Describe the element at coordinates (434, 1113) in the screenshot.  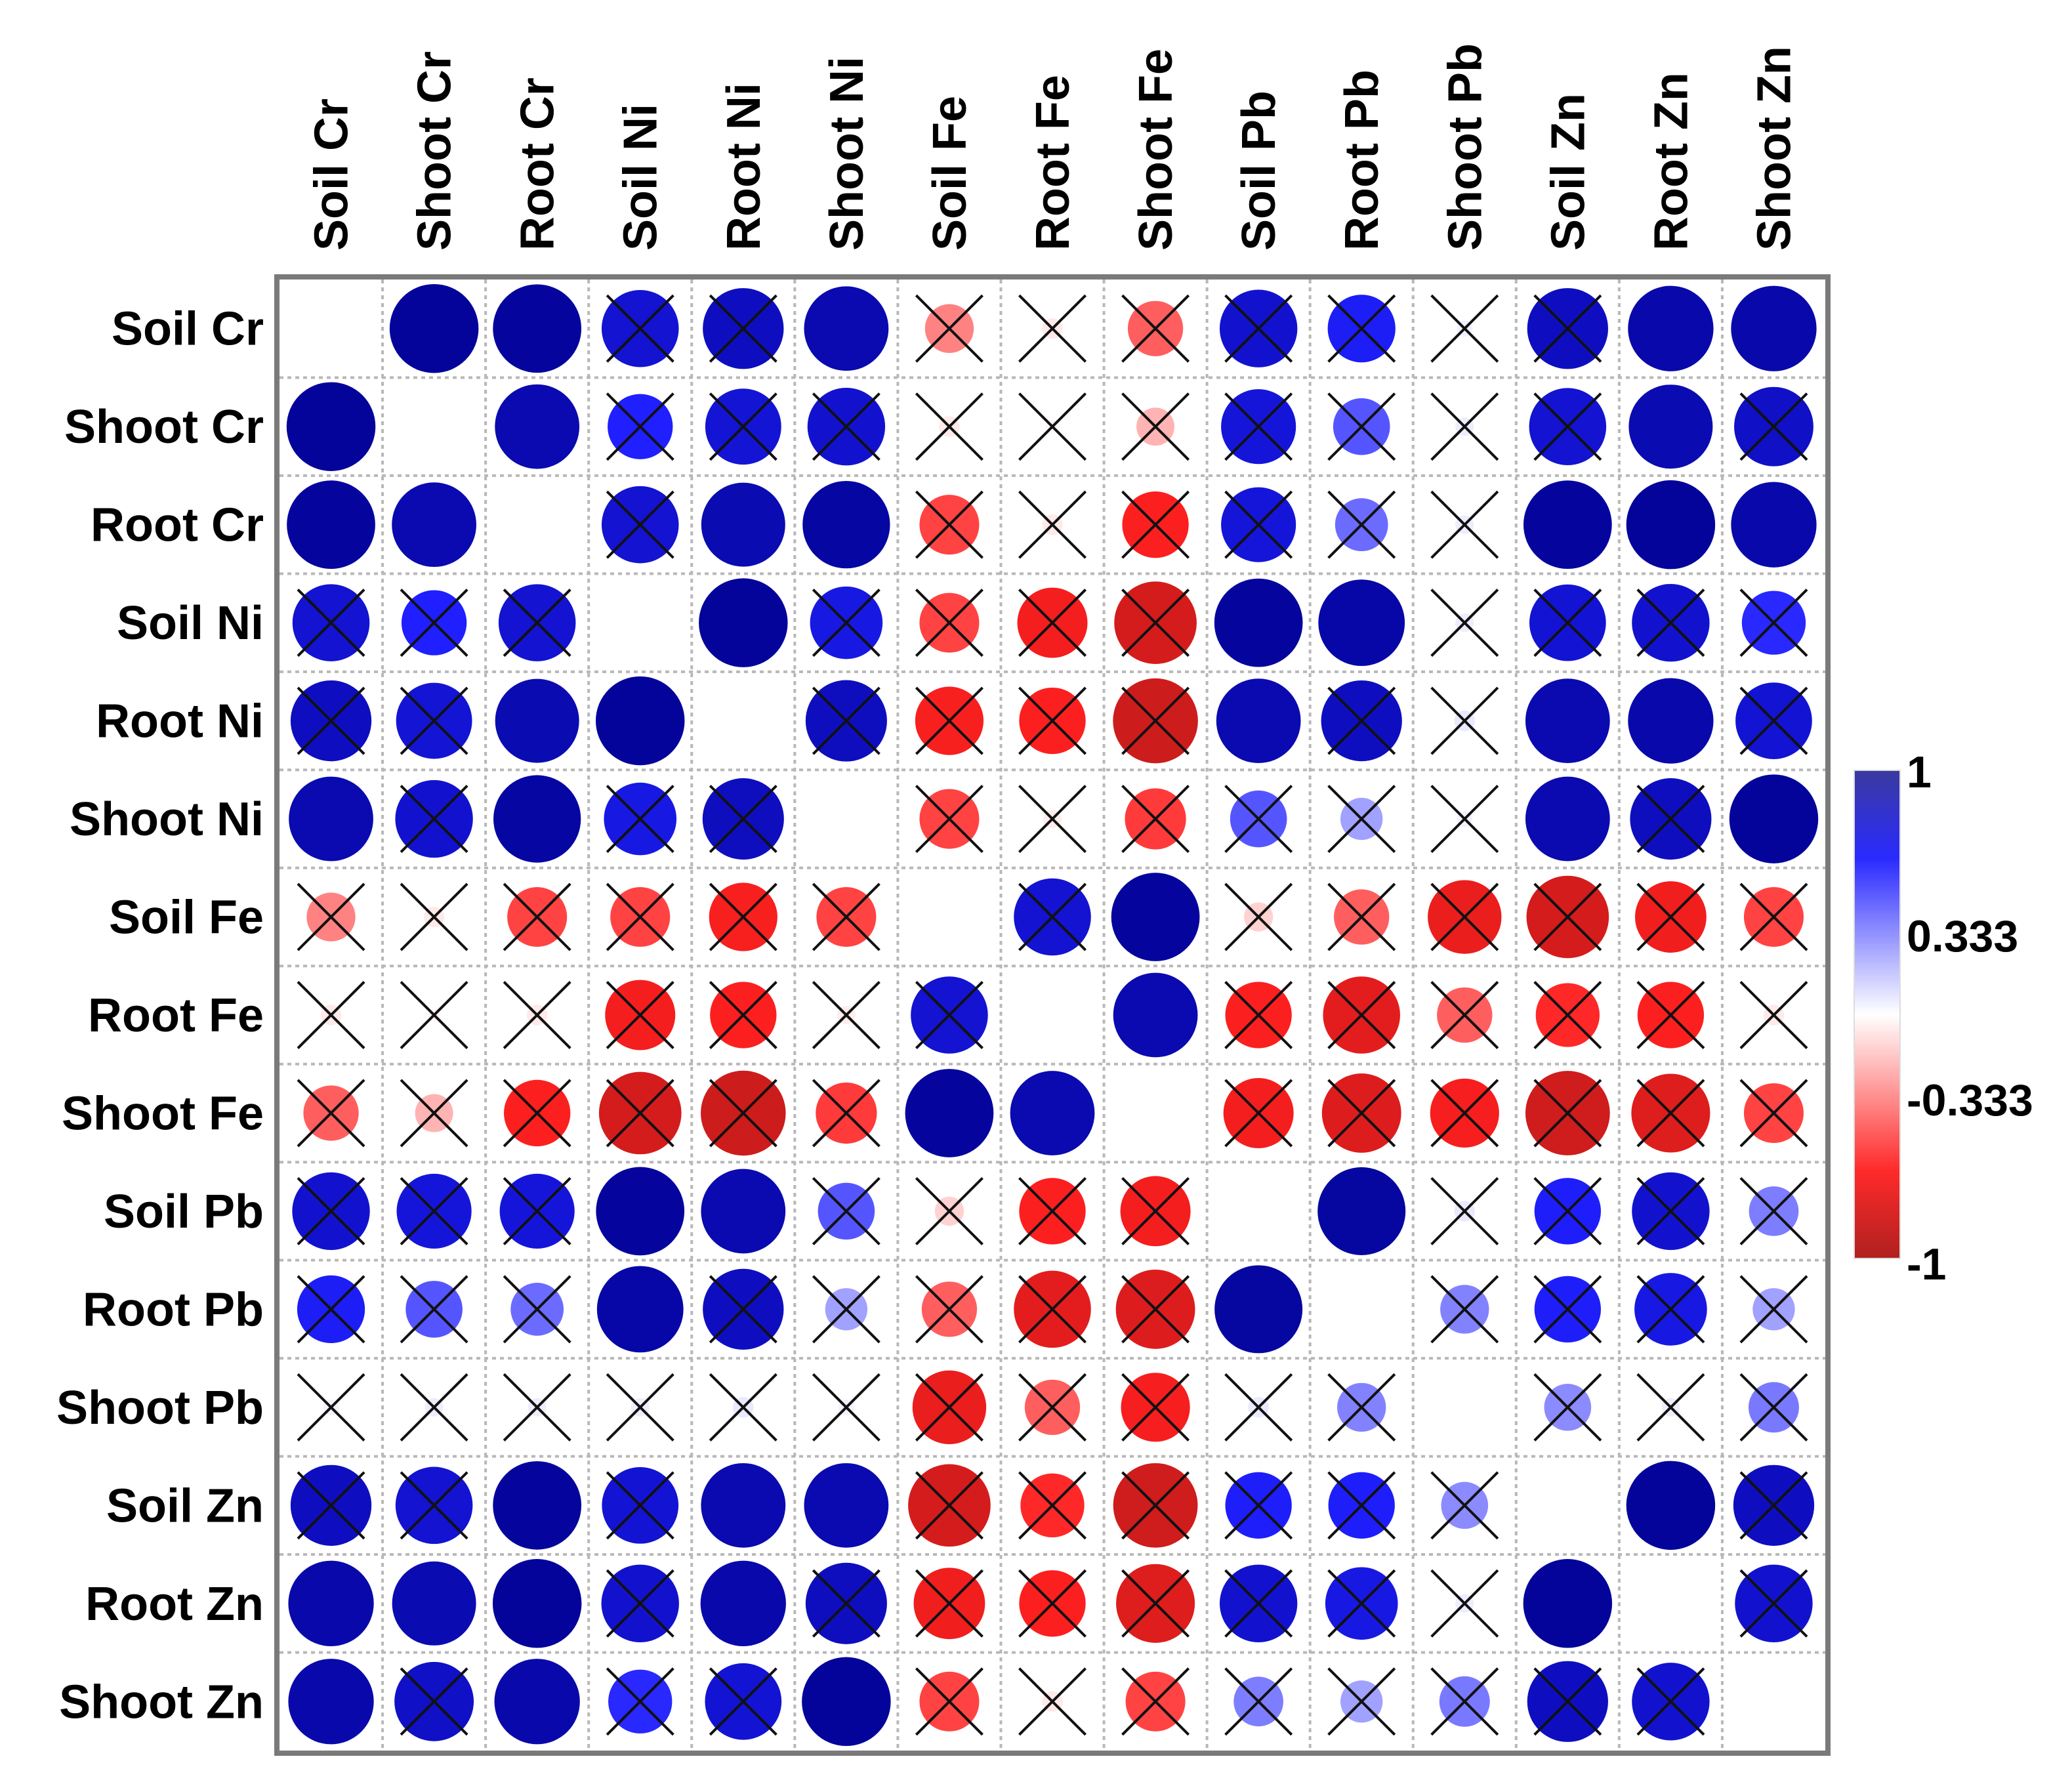
I see `insignificant-cross-r8-c1` at that location.